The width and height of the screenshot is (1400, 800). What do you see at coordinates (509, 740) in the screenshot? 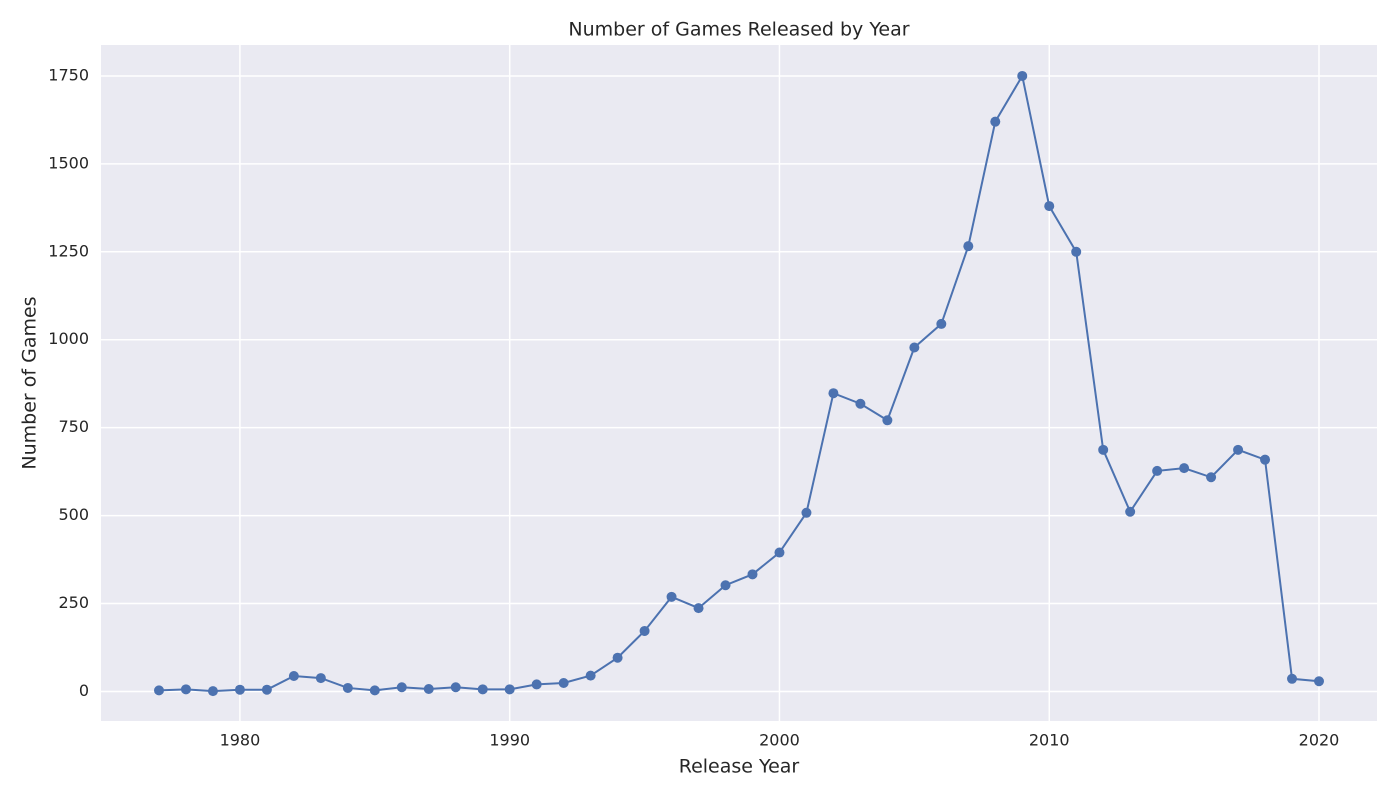
I see `x-tick-label: 1990` at bounding box center [509, 740].